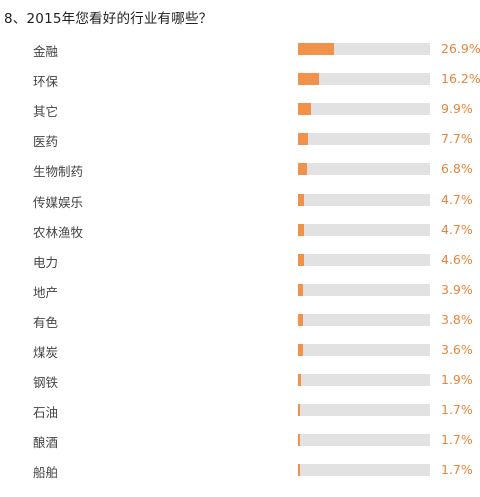 The width and height of the screenshot is (480, 497). I want to click on category-label: 农林渔牧, so click(58, 232).